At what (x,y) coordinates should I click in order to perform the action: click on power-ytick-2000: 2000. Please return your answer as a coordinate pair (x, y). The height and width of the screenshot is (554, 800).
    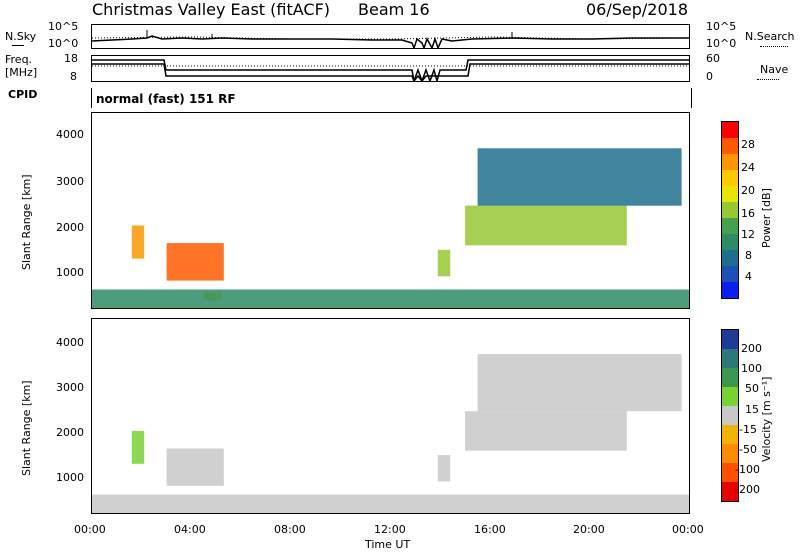
    Looking at the image, I should click on (70, 227).